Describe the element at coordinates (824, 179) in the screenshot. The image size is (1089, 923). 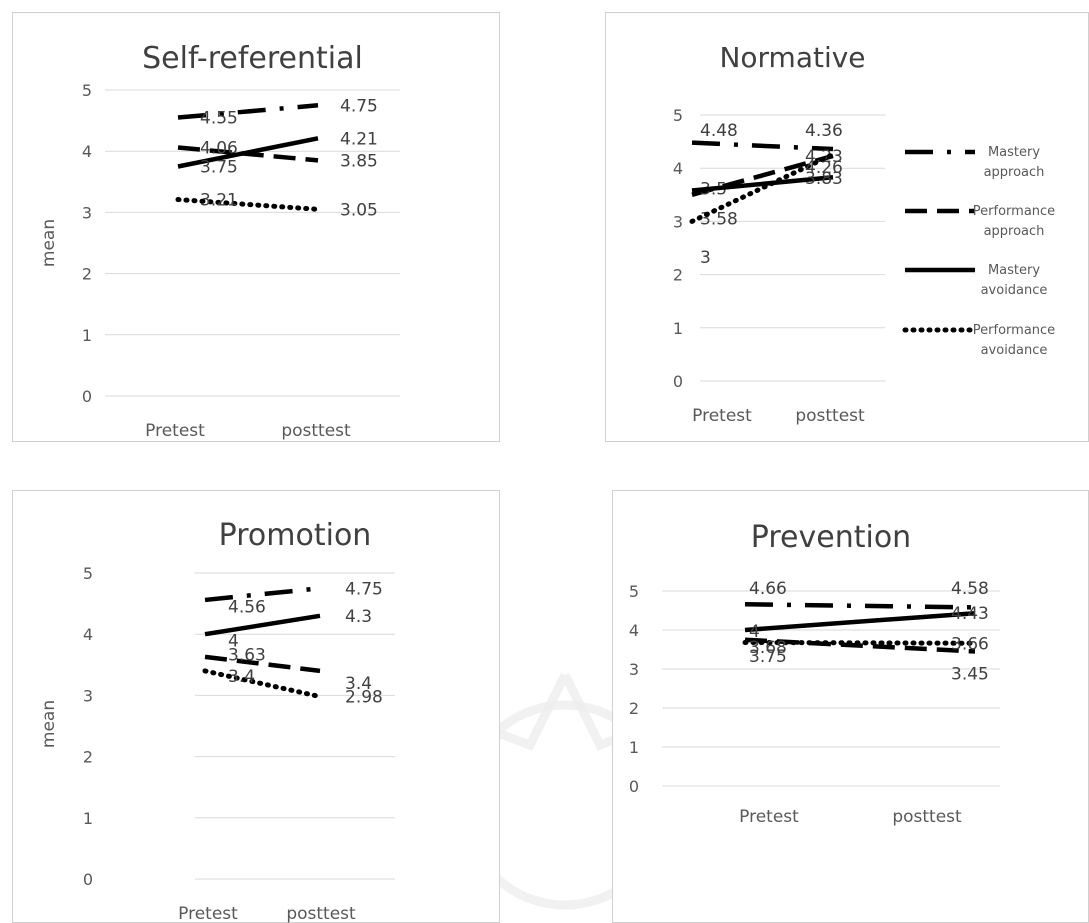
I see `data-label: 3.83` at that location.